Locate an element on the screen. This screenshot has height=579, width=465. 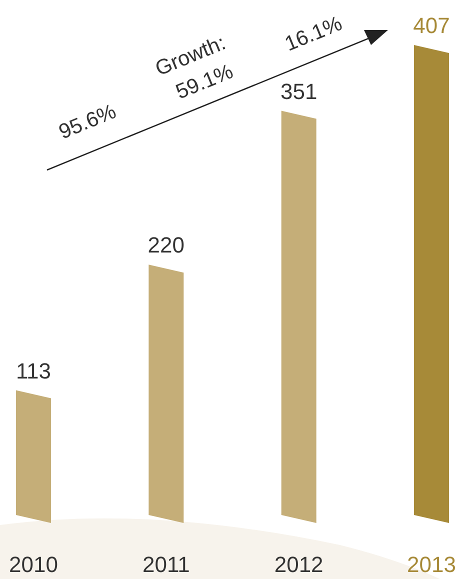
data-label: 351 is located at coordinates (299, 91).